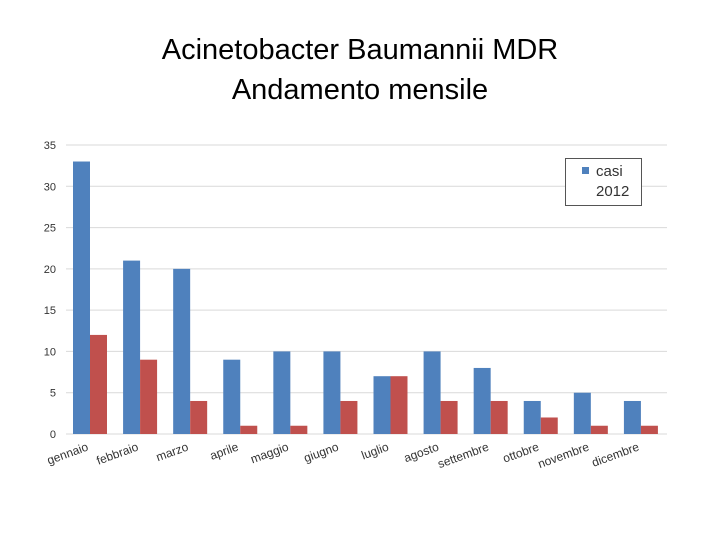 The image size is (720, 540). Describe the element at coordinates (360, 50) in the screenshot. I see `chart-title-line-1: Acinetobacter Baumannii MDR` at that location.